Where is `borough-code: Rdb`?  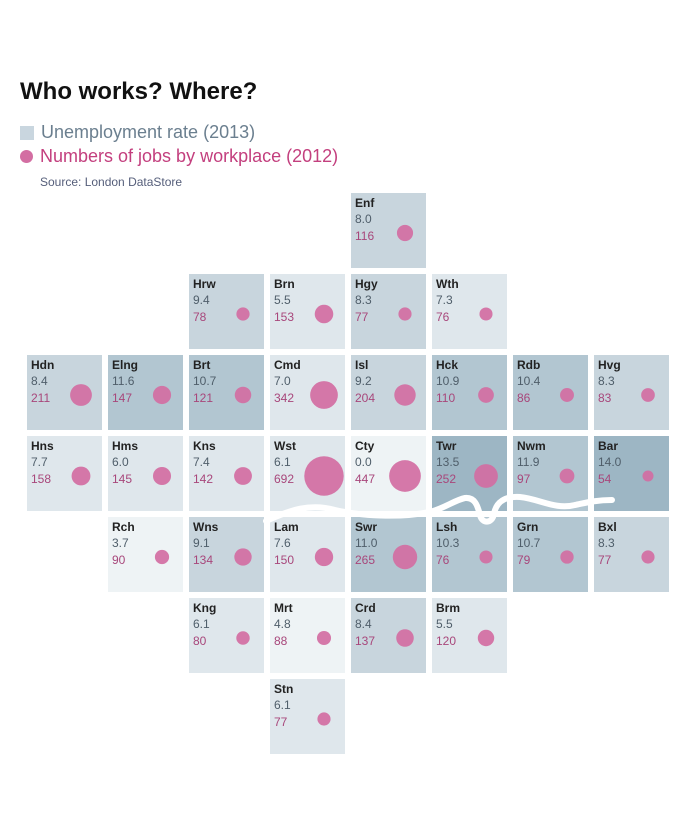
borough-code: Rdb is located at coordinates (528, 365).